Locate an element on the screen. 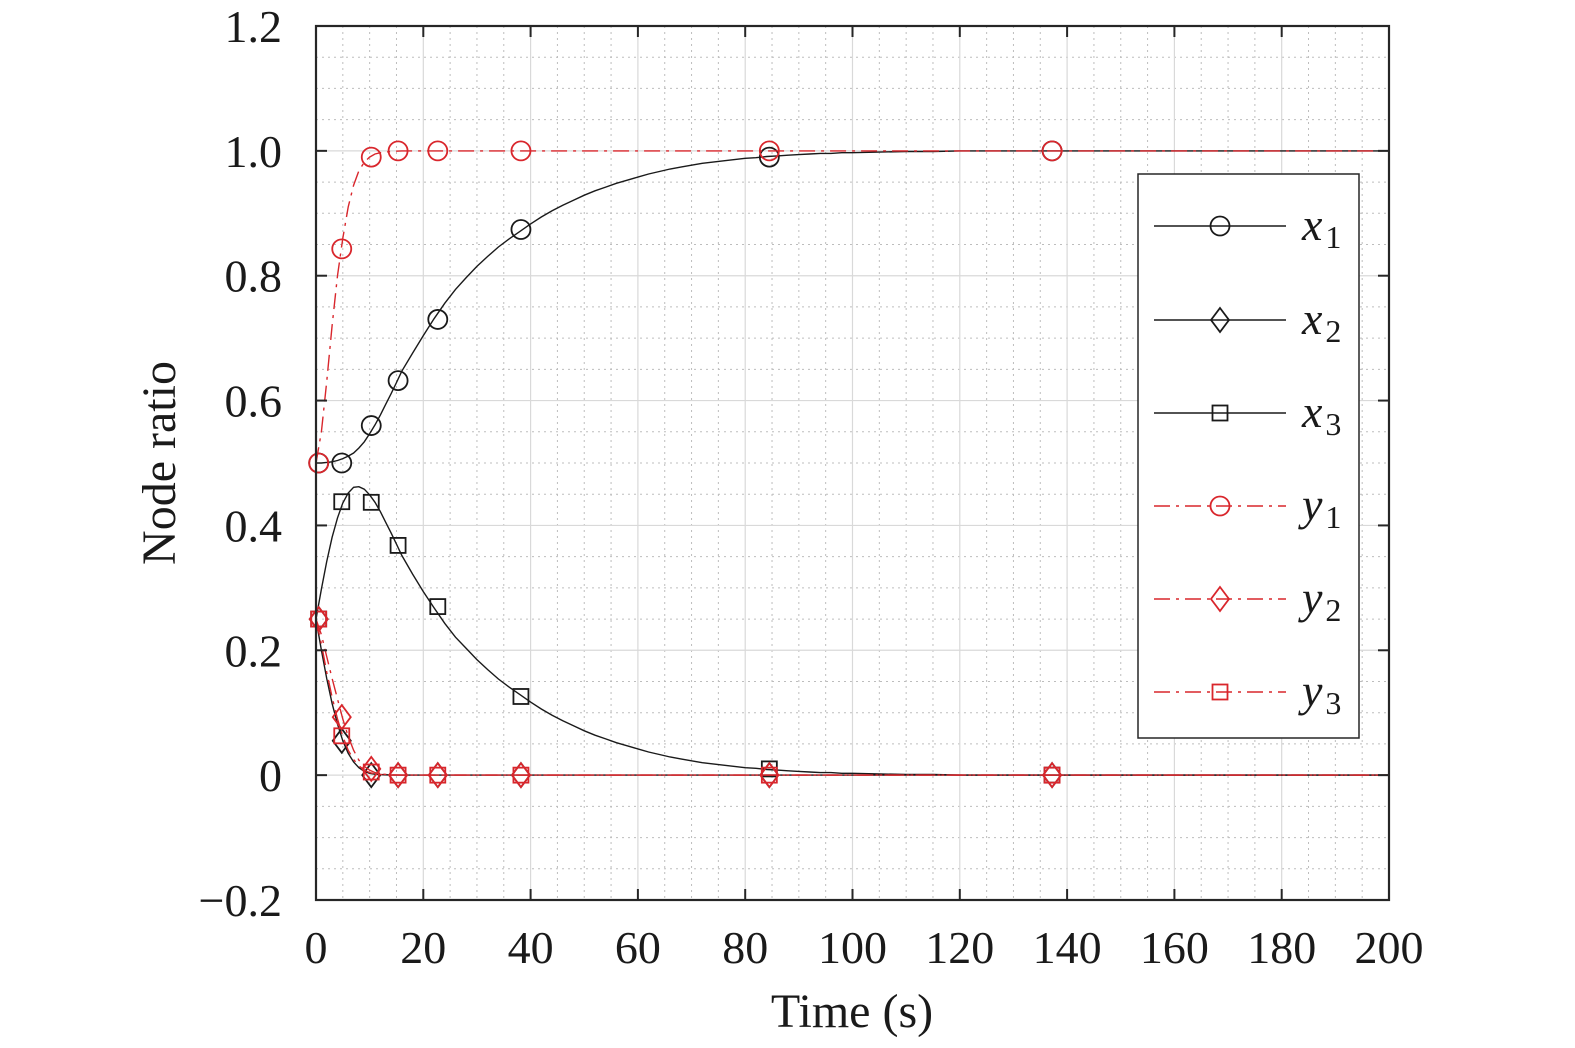 This screenshot has height=1048, width=1575. x-tick-label: 180 is located at coordinates (1281, 947).